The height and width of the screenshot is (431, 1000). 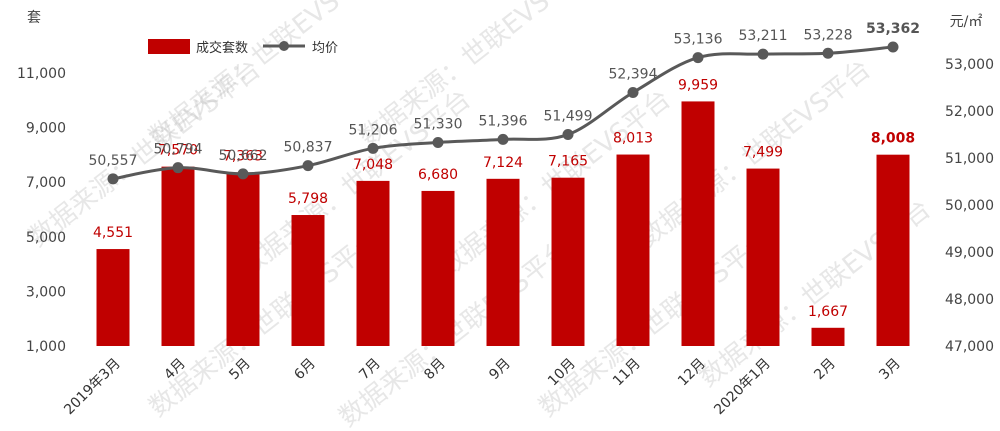 What do you see at coordinates (969, 300) in the screenshot?
I see `right-axis-tick-label: 48,000` at bounding box center [969, 300].